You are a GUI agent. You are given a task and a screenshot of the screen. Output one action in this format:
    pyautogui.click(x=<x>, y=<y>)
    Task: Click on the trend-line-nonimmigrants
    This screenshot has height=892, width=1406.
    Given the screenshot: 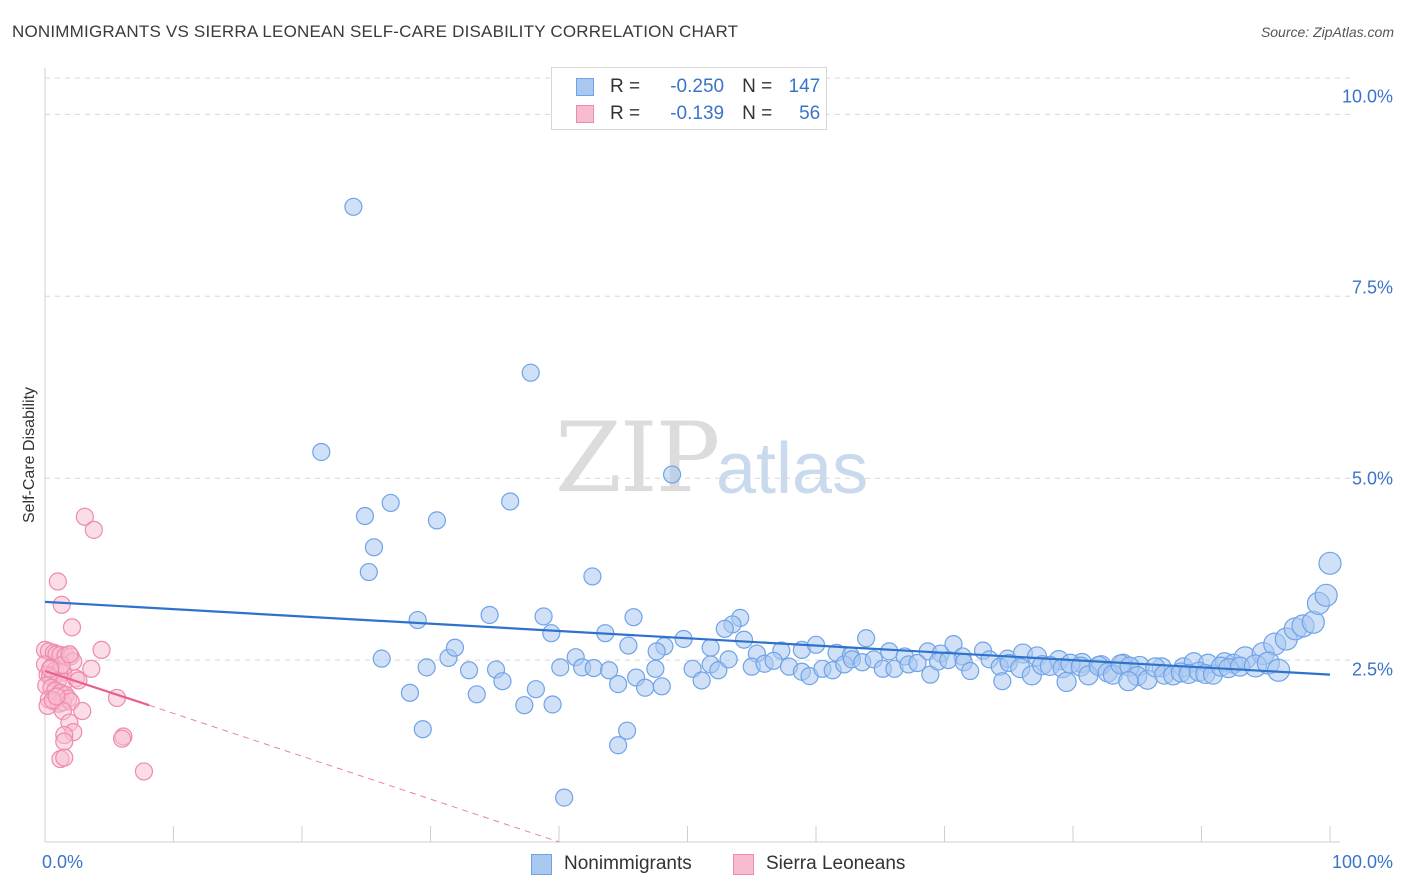 What is the action you would take?
    pyautogui.click(x=687, y=638)
    